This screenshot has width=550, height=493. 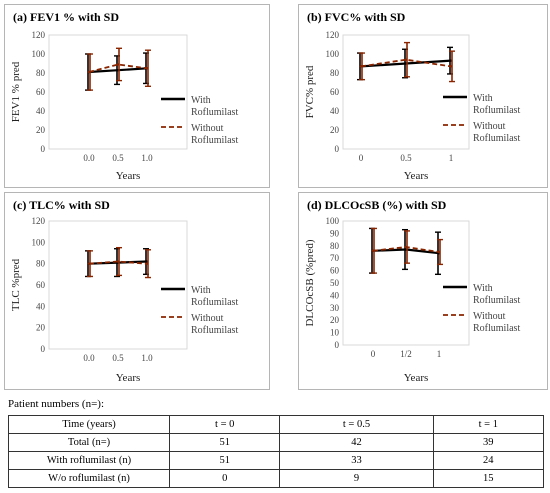 I want to click on y-tick-label: 30, so click(x=335, y=308).